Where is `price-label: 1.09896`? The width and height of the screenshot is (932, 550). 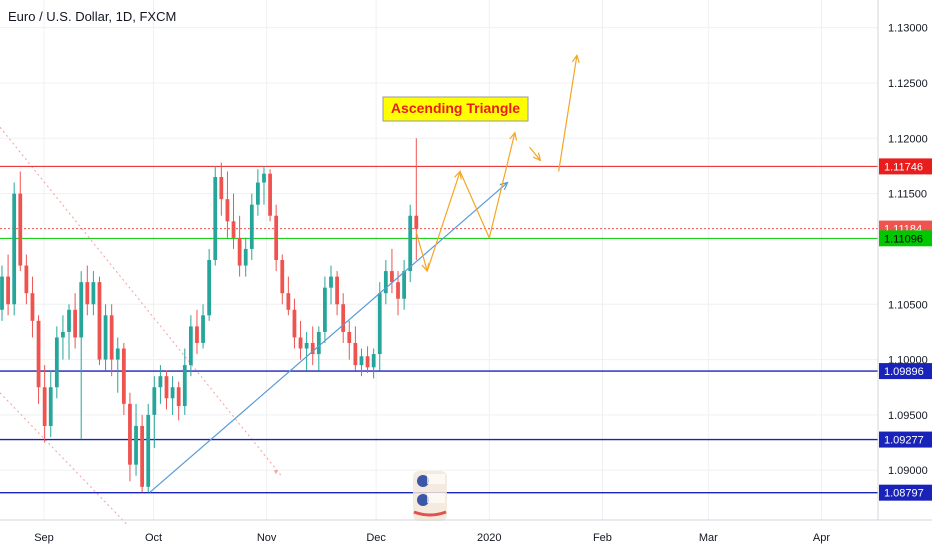 price-label: 1.09896 is located at coordinates (905, 371).